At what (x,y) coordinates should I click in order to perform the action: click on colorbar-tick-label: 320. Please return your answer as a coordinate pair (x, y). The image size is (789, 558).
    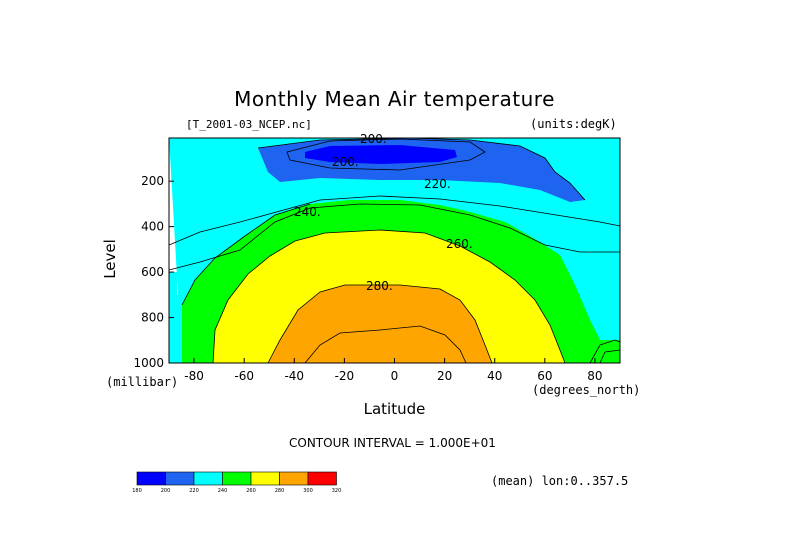
    Looking at the image, I should click on (337, 491).